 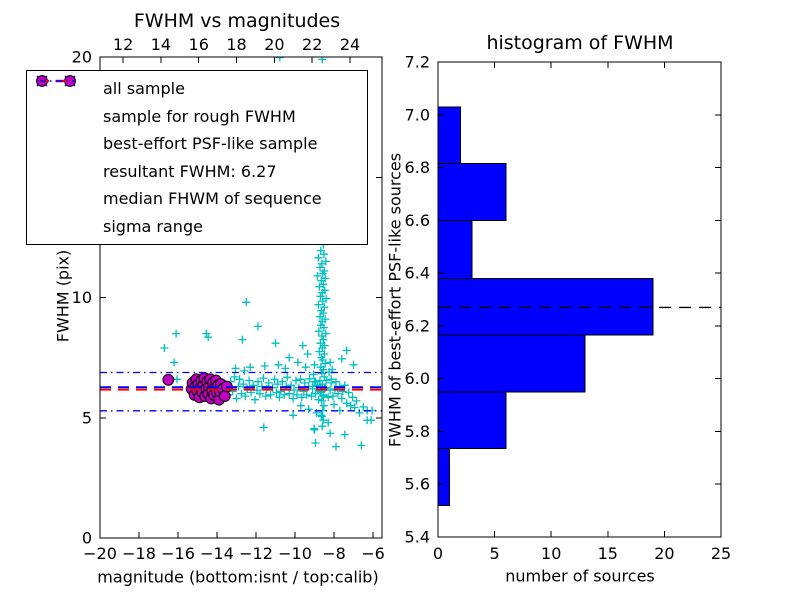 What do you see at coordinates (312, 44) in the screenshot?
I see `svg-text: 22` at bounding box center [312, 44].